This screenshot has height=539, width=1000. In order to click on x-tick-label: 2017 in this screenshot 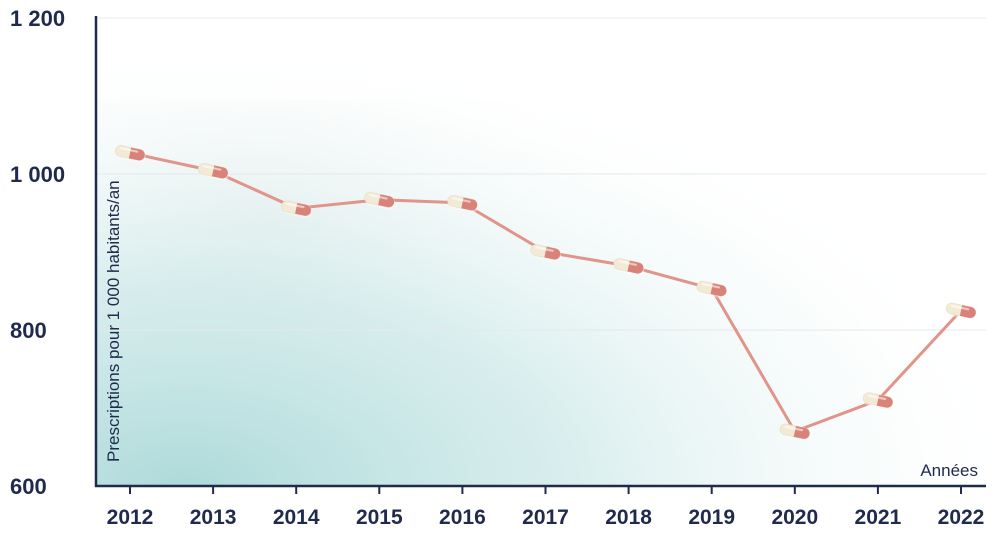, I will do `click(545, 517)`.